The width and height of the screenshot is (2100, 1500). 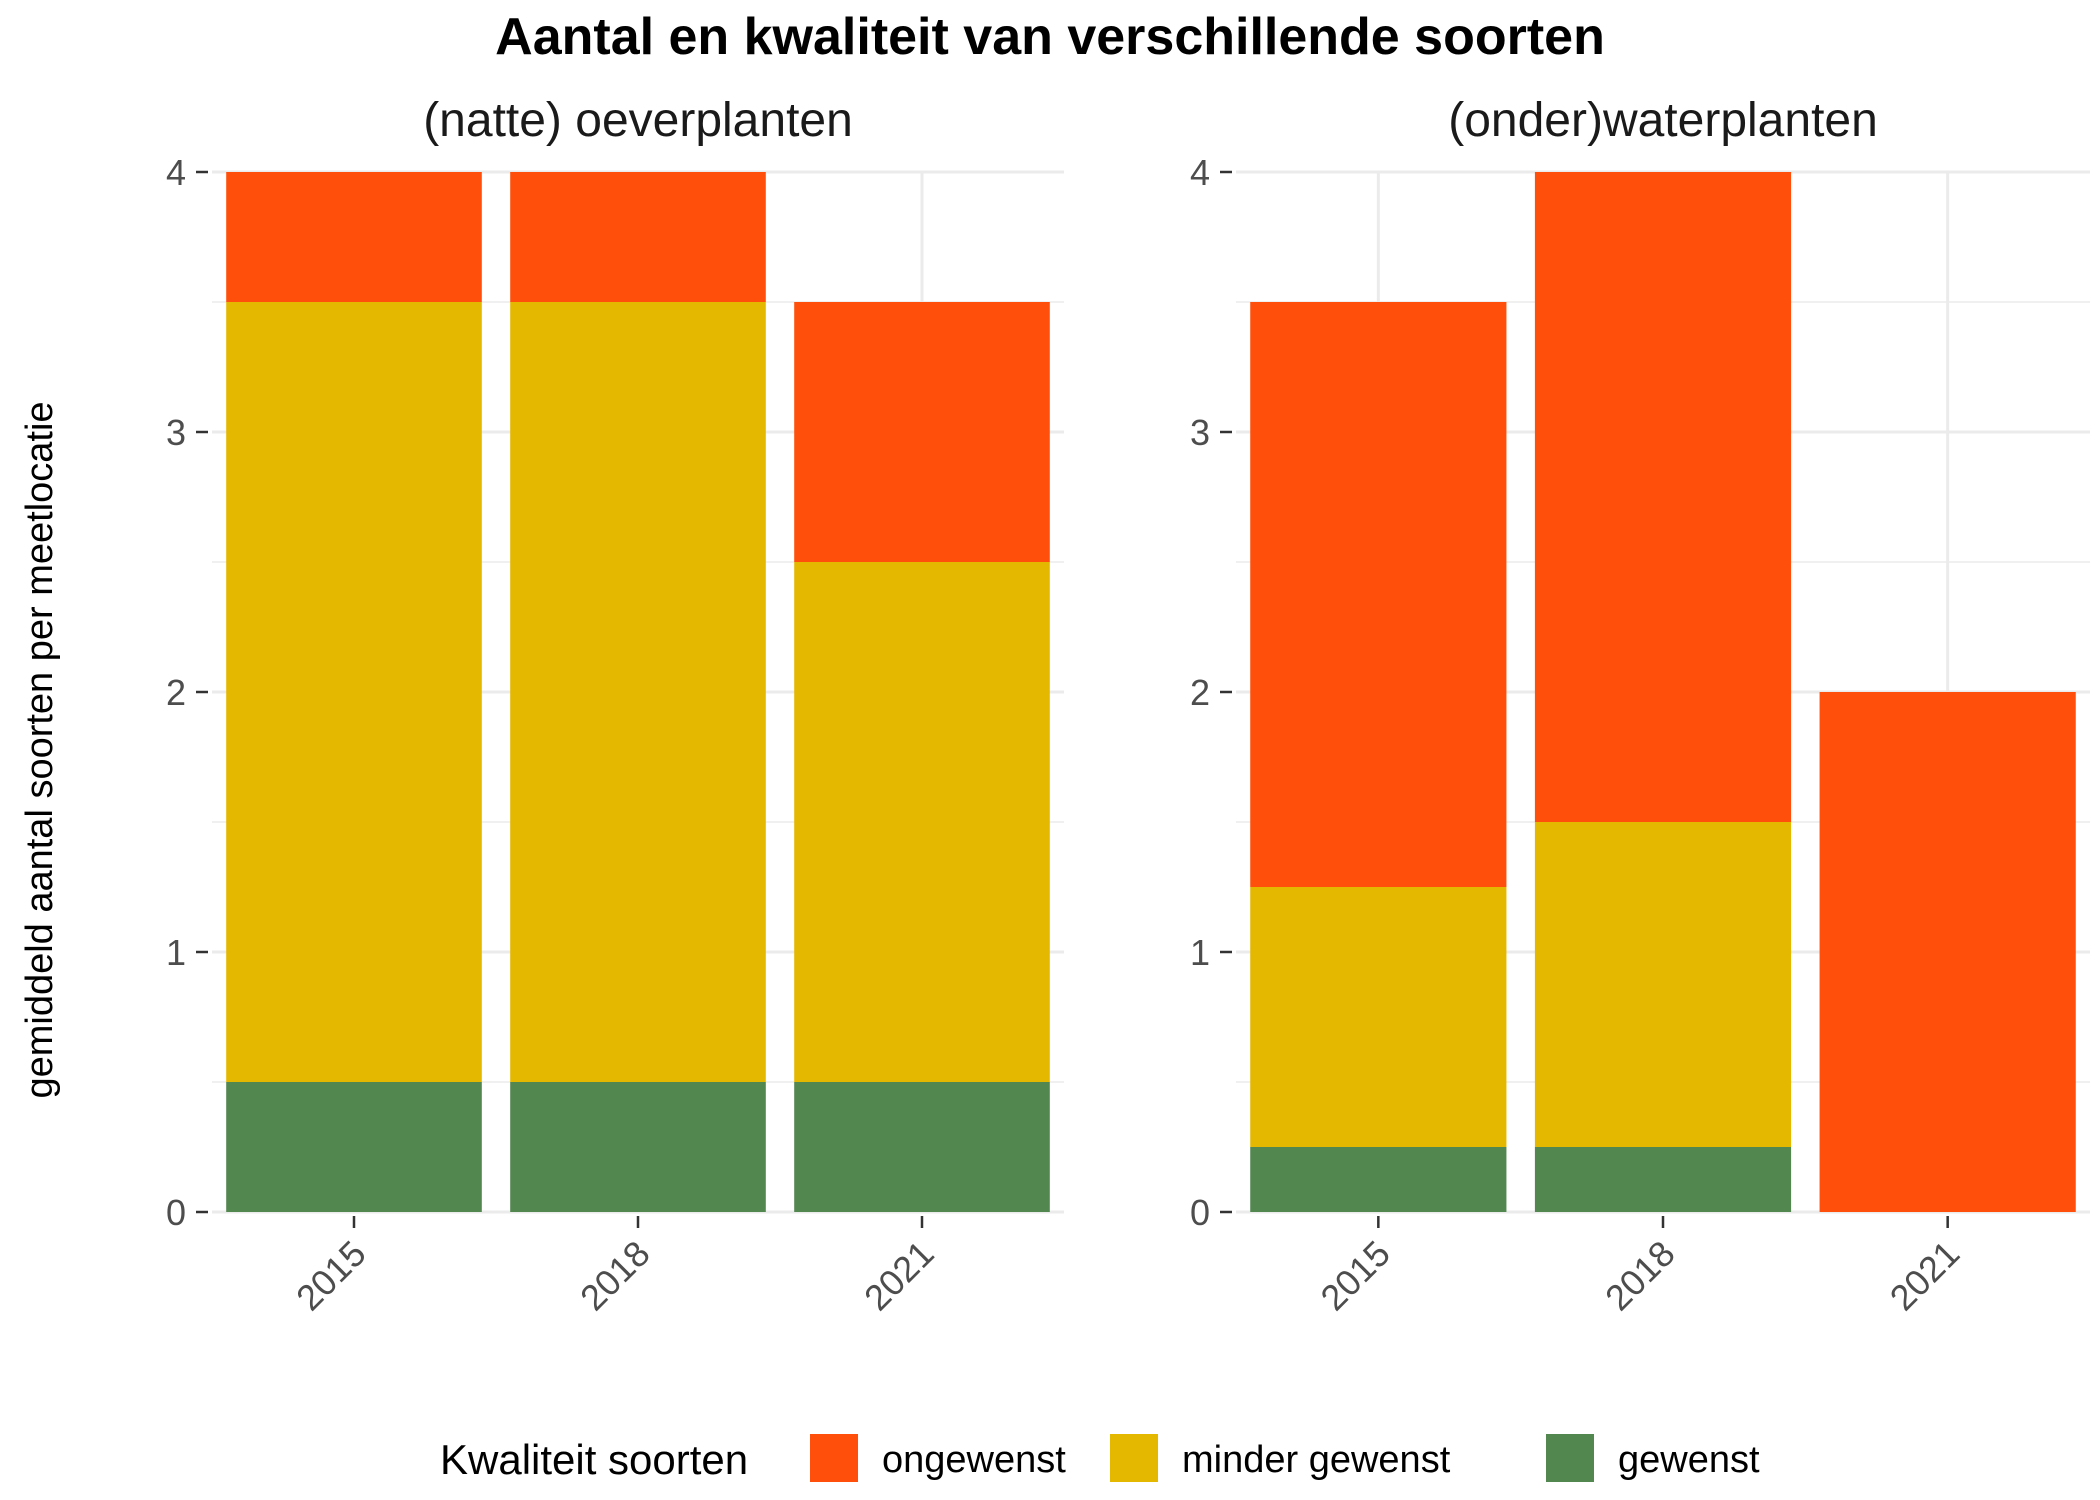 What do you see at coordinates (922, 1147) in the screenshot?
I see `bar-gewenst-2021` at bounding box center [922, 1147].